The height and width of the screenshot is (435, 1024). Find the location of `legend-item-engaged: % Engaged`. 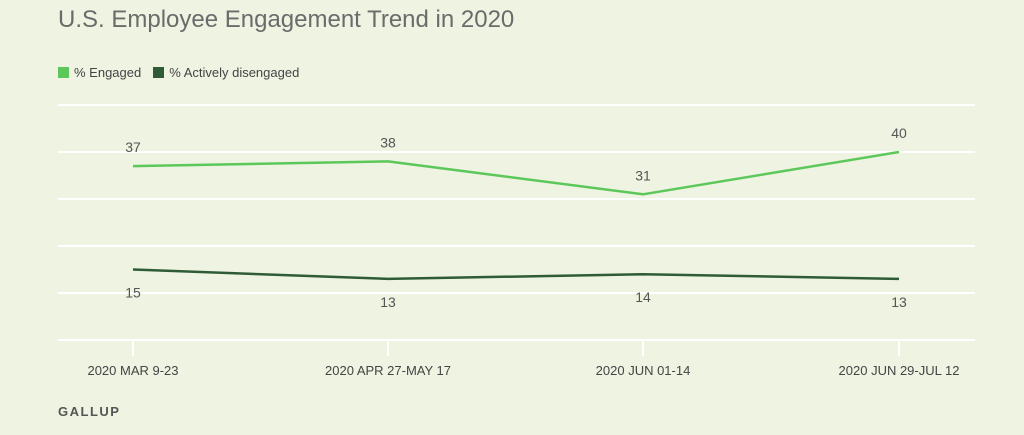

legend-item-engaged: % Engaged is located at coordinates (99, 72).